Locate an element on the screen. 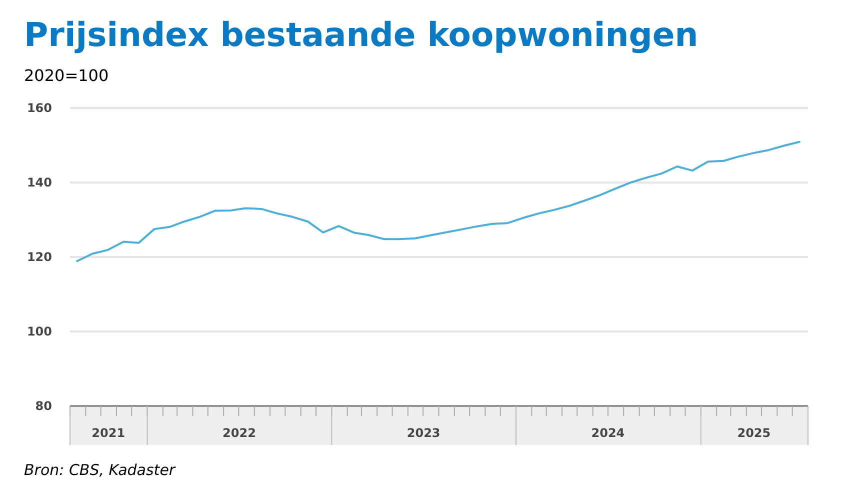 The width and height of the screenshot is (848, 495). y-tick-label: 80 is located at coordinates (43, 406).